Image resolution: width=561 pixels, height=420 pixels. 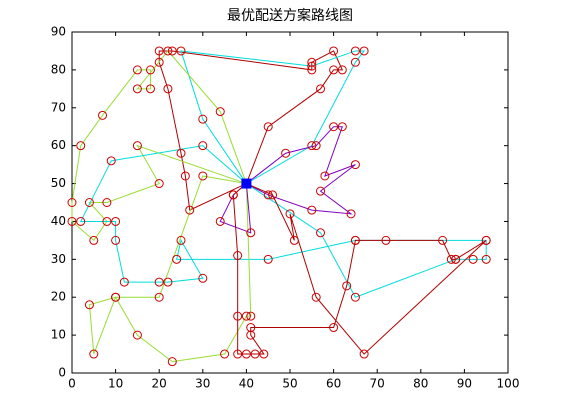 I want to click on y-tick-label: 90, so click(x=58, y=32).